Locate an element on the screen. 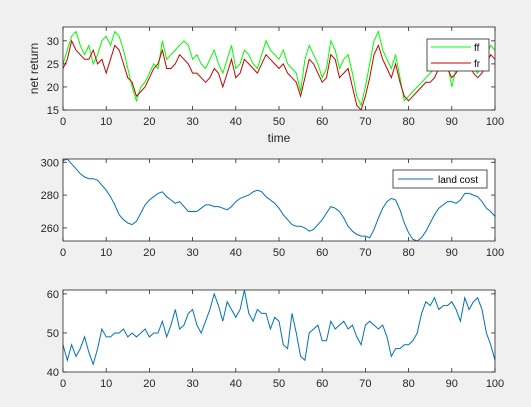 Image resolution: width=531 pixels, height=407 pixels. y-tick-label: 40 is located at coordinates (53, 373).